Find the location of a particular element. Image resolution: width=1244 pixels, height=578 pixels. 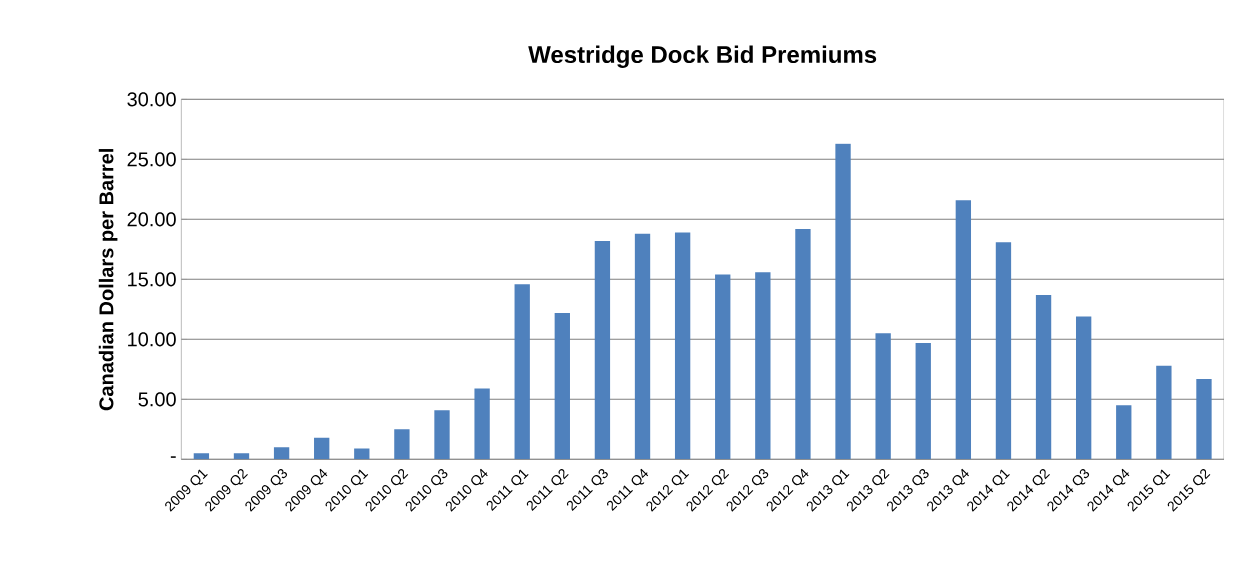

y-tick-label: 25.00 is located at coordinates (151, 159).